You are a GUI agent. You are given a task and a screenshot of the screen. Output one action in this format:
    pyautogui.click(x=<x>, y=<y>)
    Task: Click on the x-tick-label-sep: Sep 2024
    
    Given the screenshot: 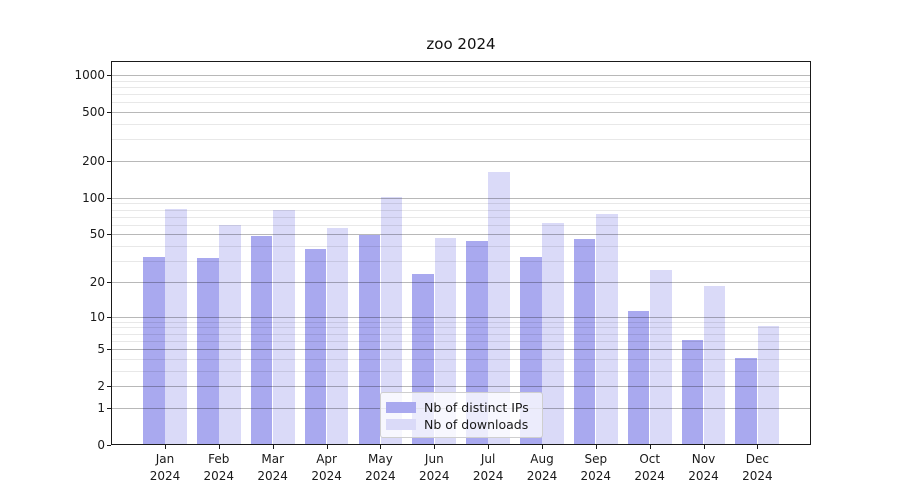 What is the action you would take?
    pyautogui.click(x=596, y=467)
    